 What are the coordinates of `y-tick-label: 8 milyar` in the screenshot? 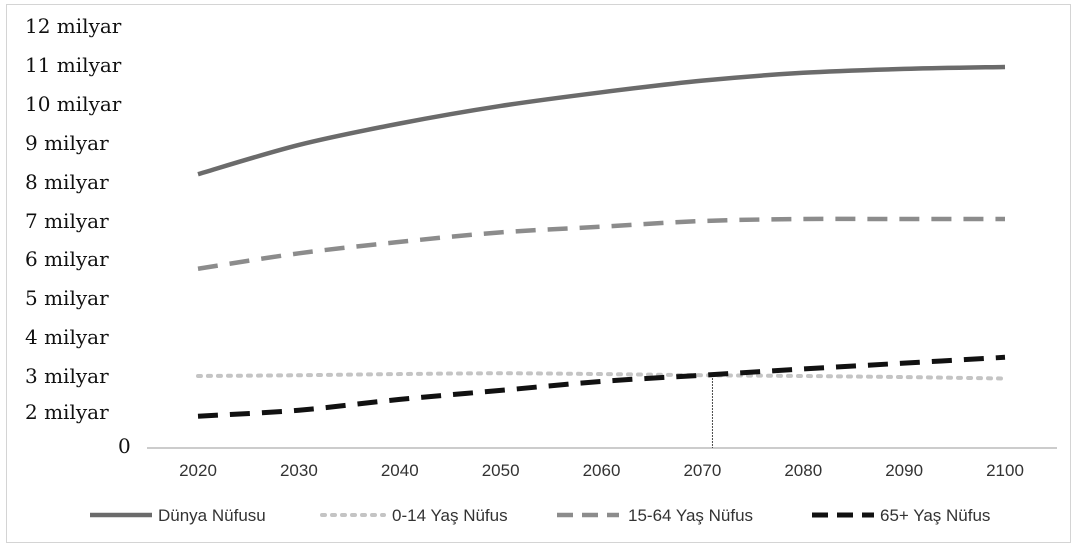 It's located at (67, 182).